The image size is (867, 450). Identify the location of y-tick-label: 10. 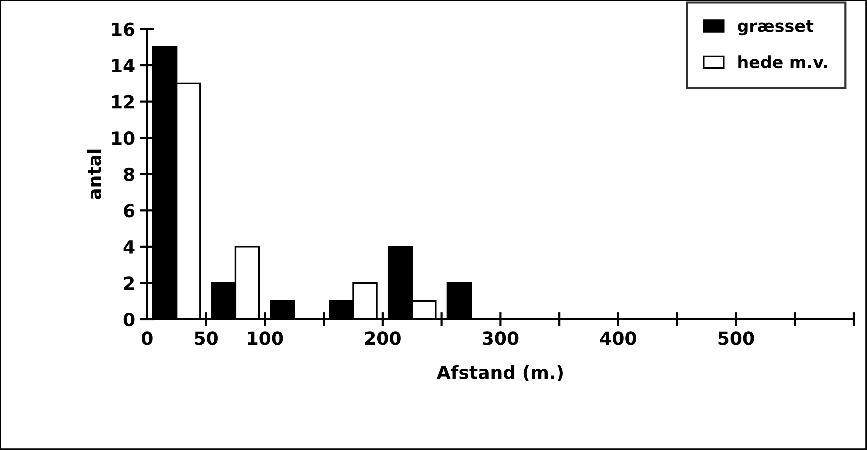
(123, 139).